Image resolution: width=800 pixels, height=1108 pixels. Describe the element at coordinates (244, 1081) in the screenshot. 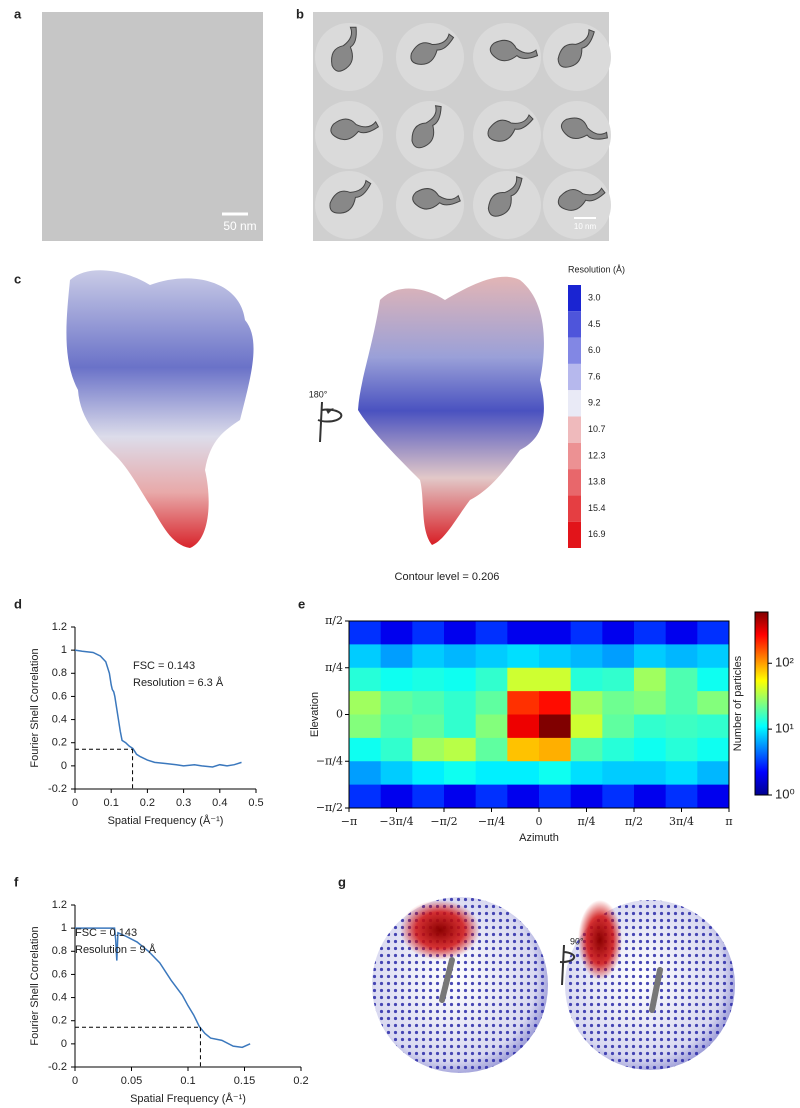

I see `x-tick-label: 0.15` at that location.